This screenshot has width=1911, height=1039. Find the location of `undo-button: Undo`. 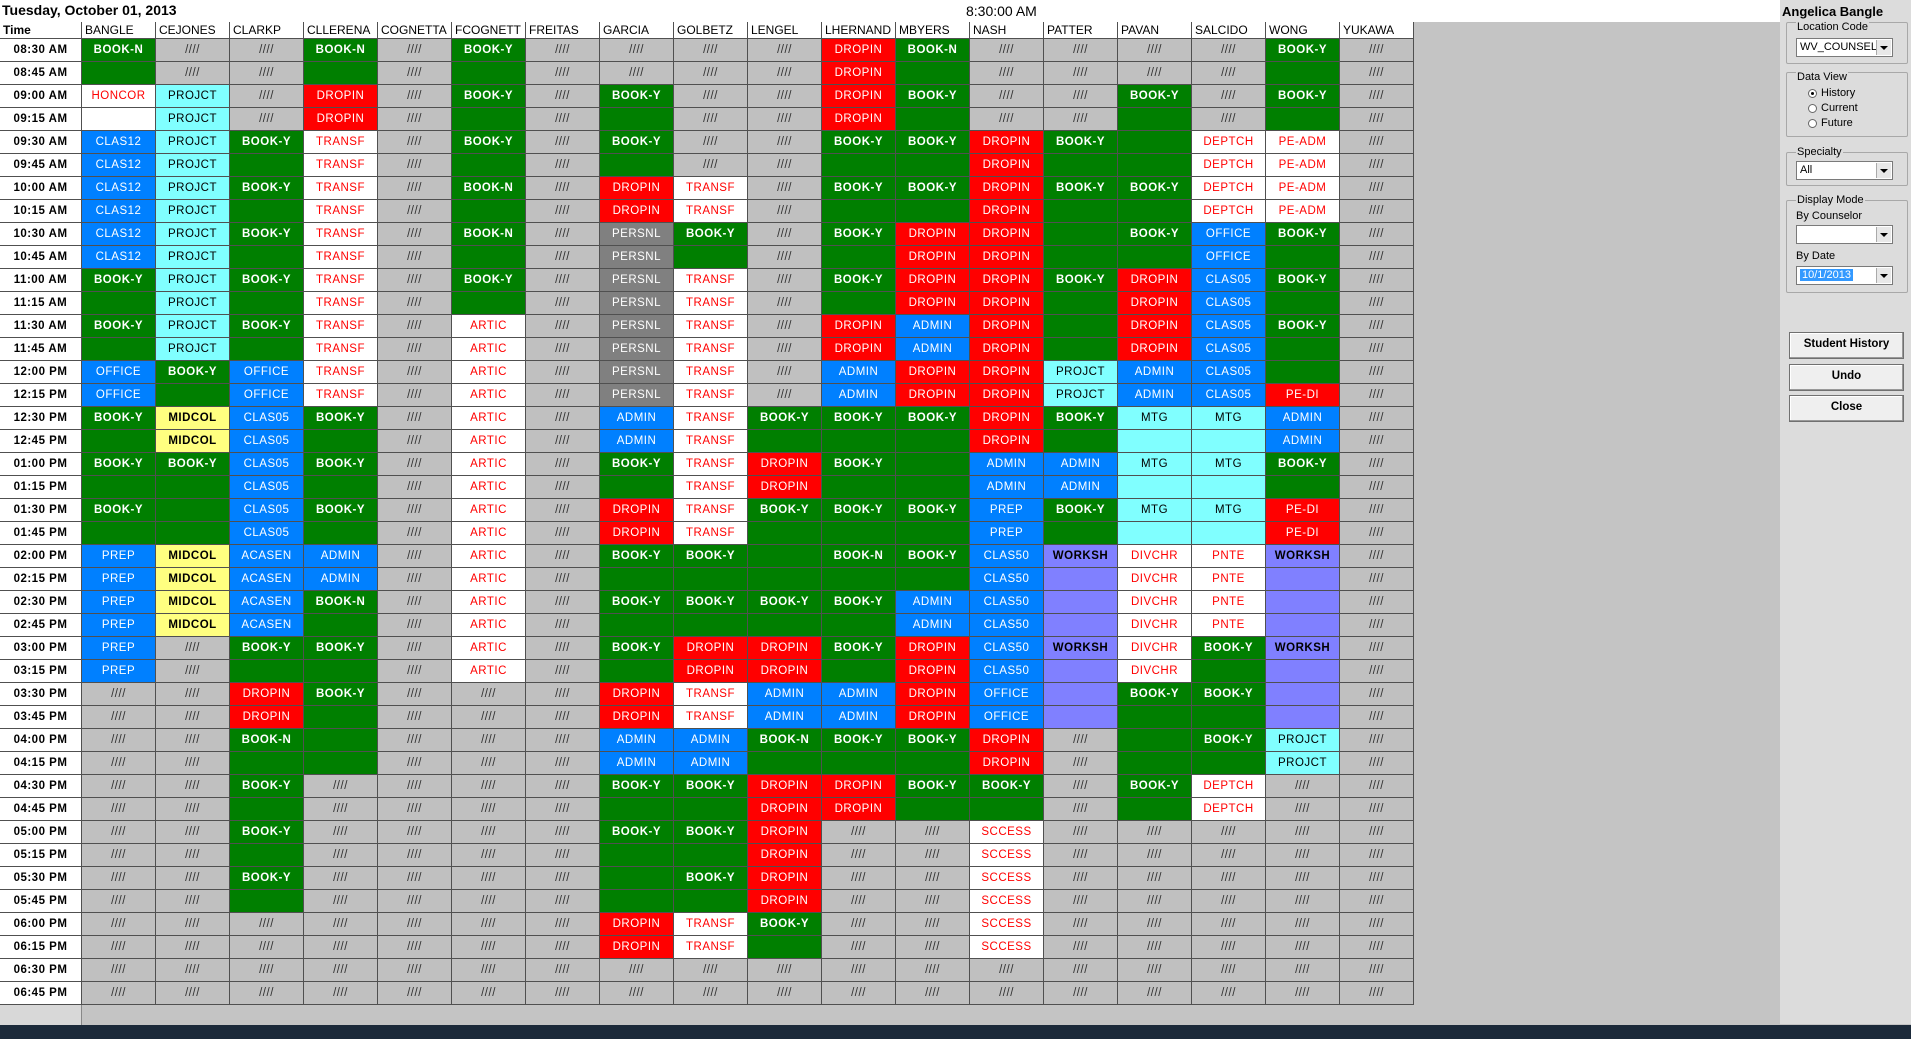

undo-button: Undo is located at coordinates (1846, 377).